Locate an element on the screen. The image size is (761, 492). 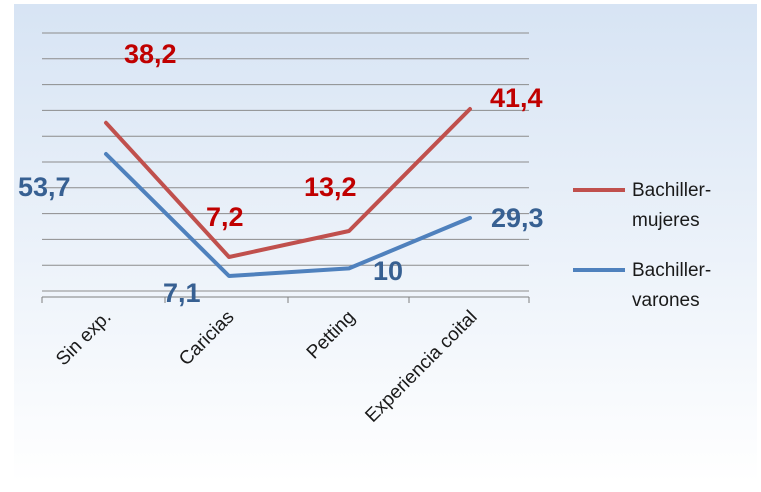
legend-label-1: Bachiller- is located at coordinates (671, 270).